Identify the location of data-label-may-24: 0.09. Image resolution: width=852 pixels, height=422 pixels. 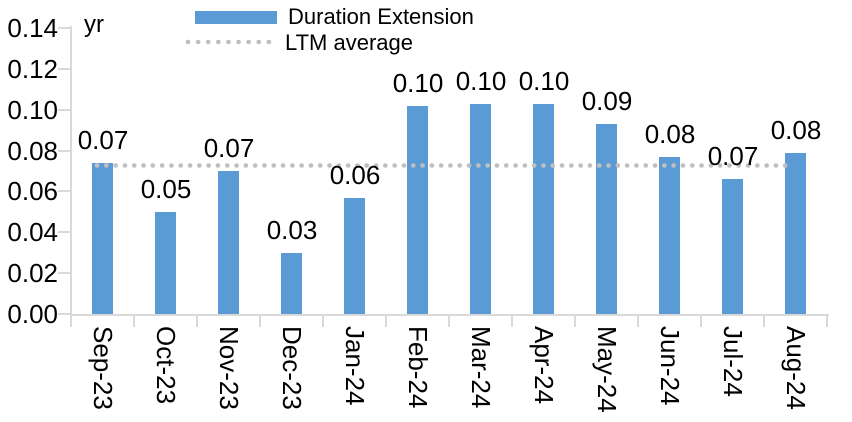
(607, 101).